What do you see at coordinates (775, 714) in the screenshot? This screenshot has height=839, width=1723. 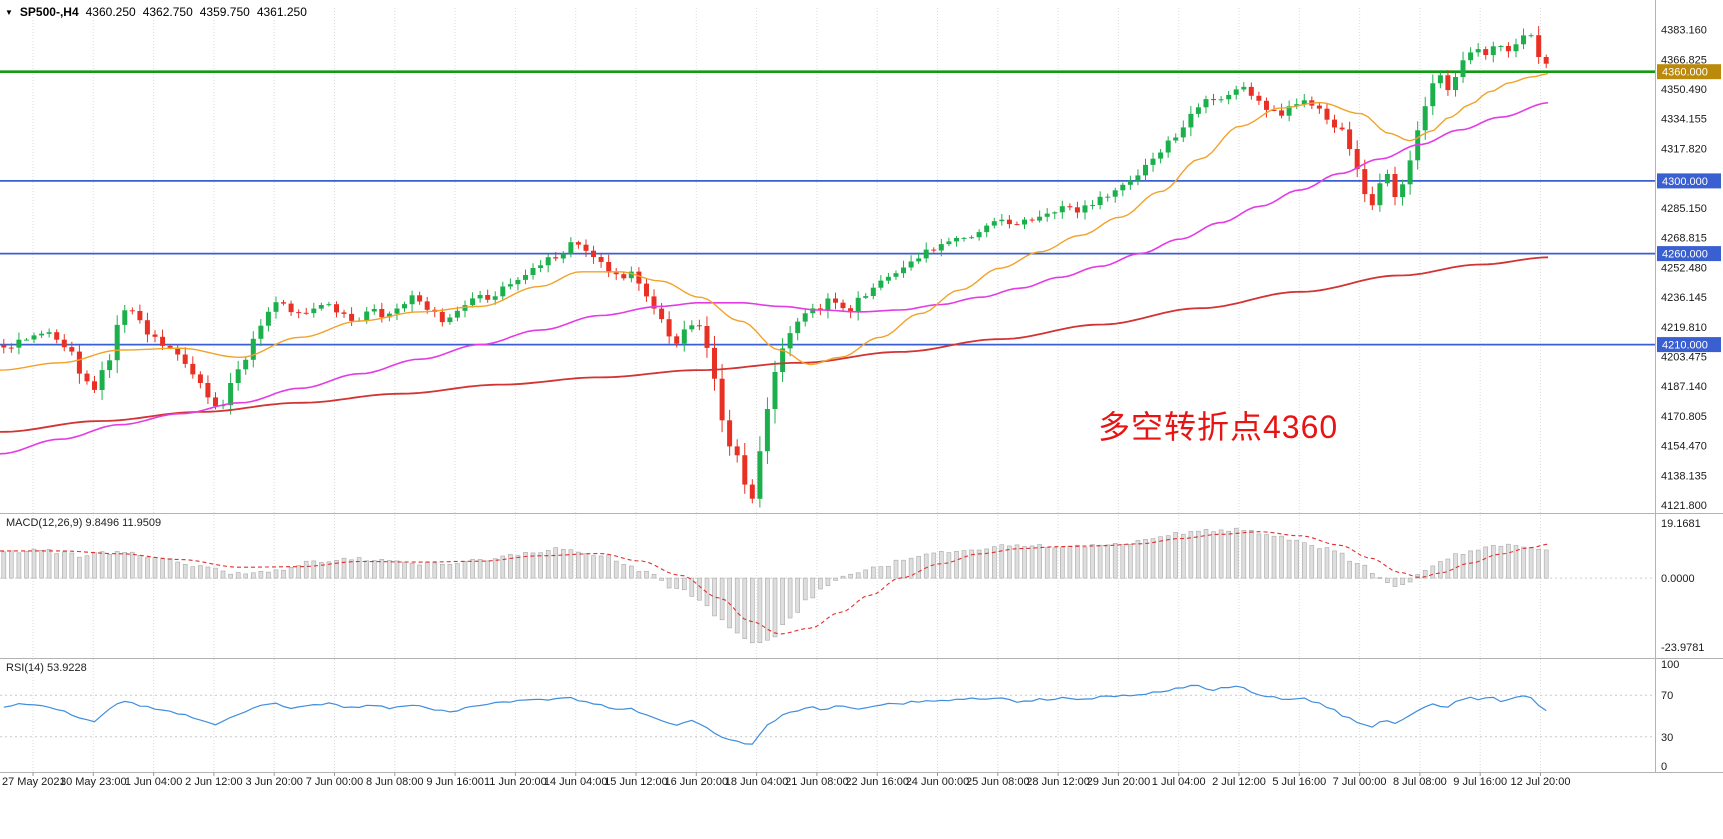 I see `rsi-line` at bounding box center [775, 714].